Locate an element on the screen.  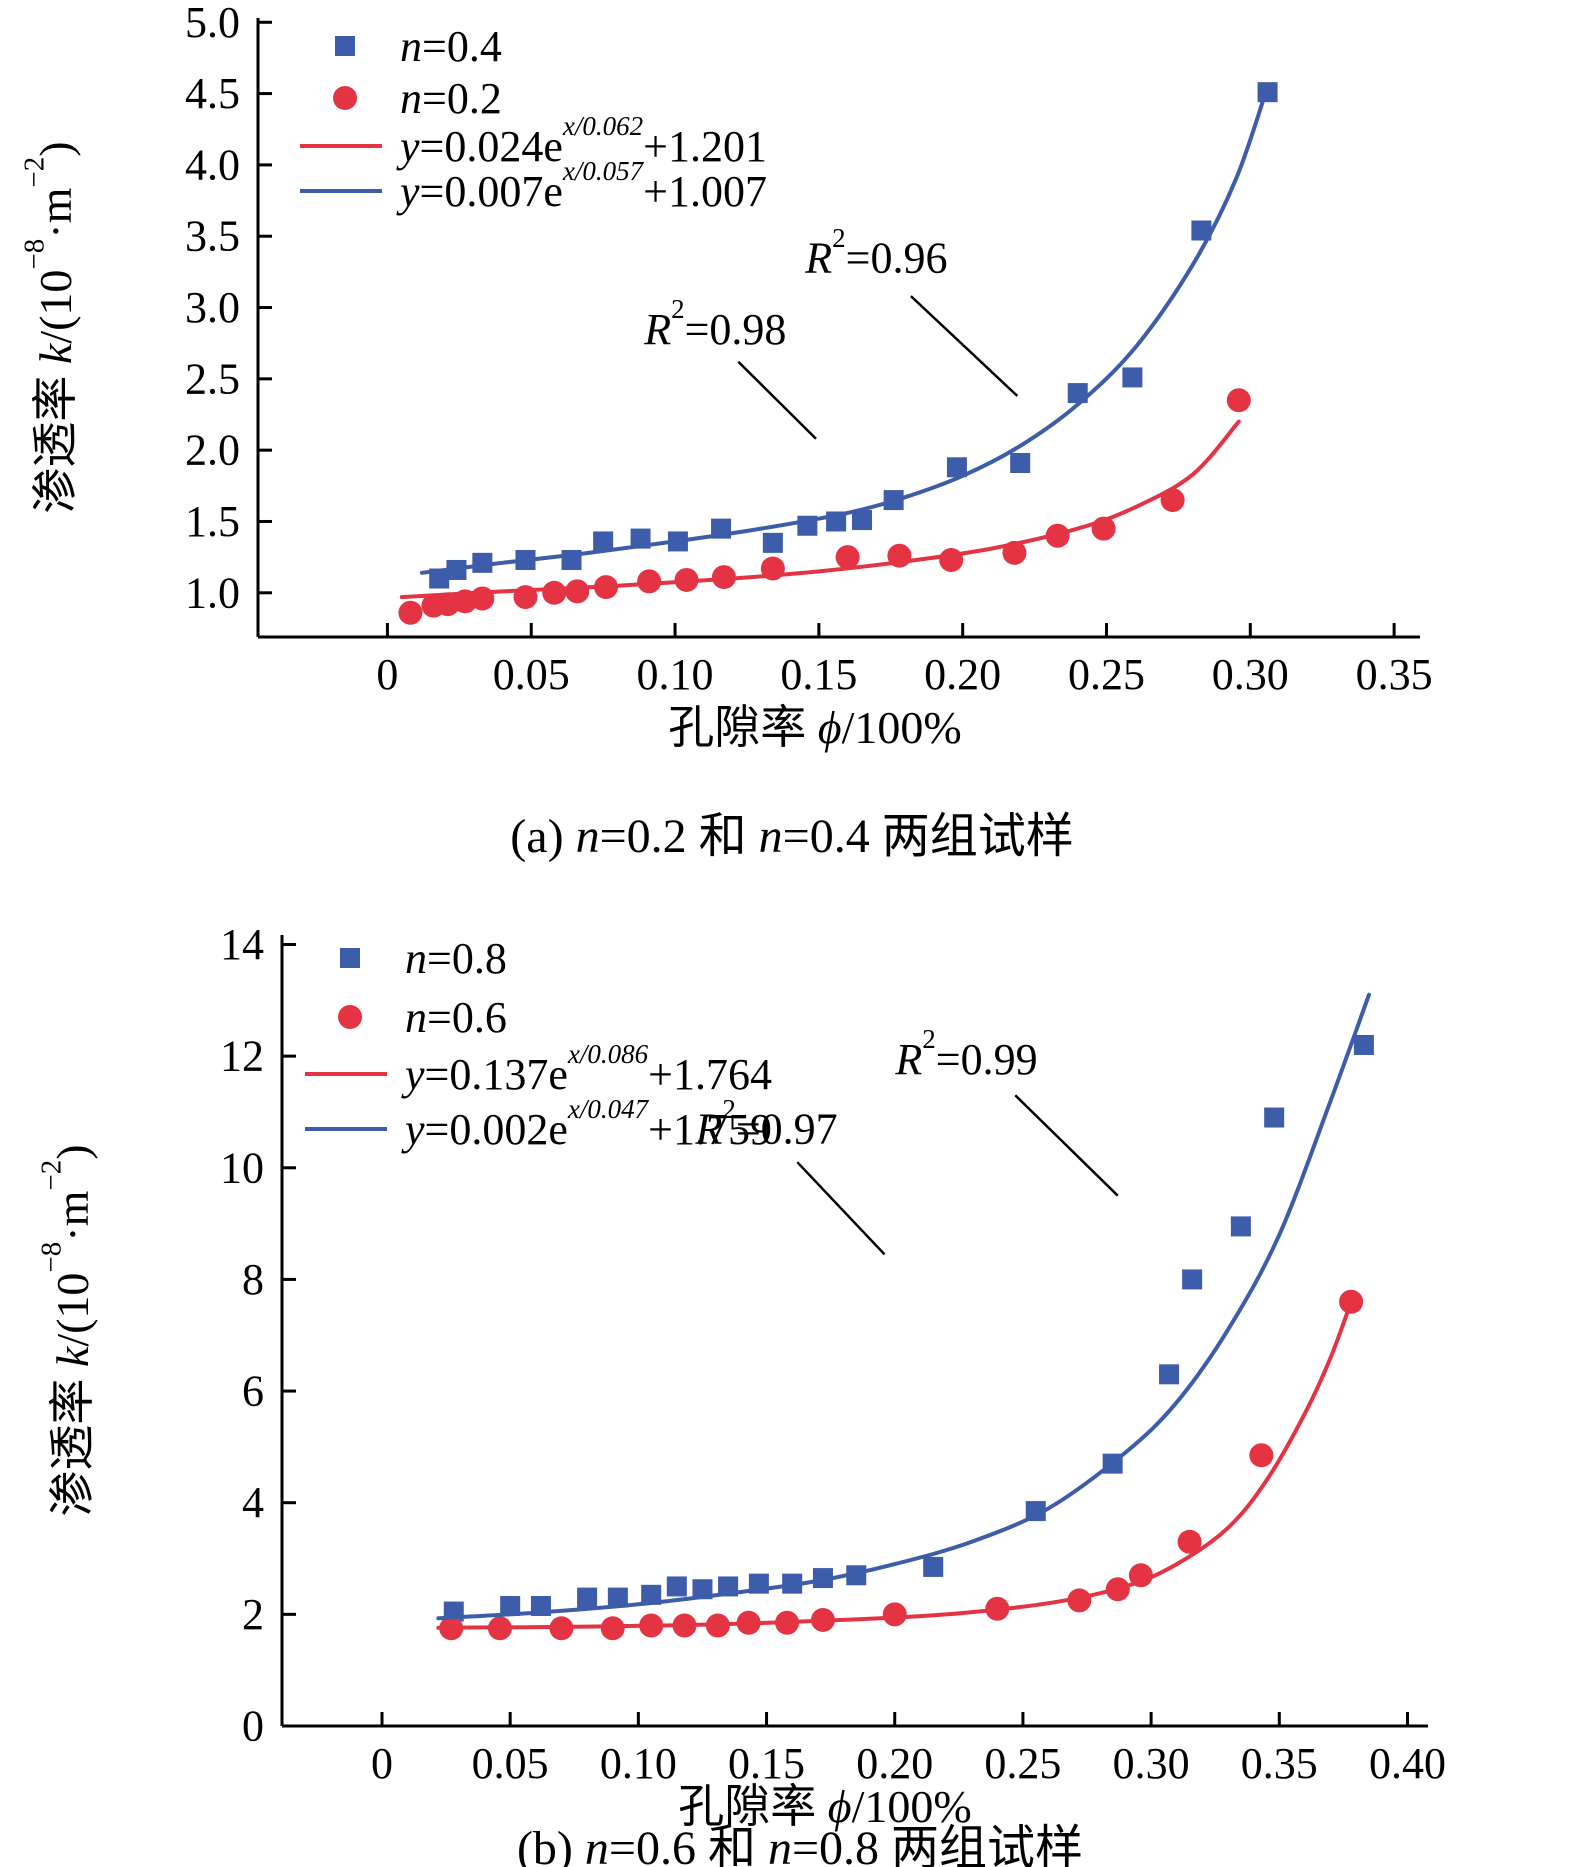
legend-label: y=0.007ex/0.057+1.007 is located at coordinates (581, 185).